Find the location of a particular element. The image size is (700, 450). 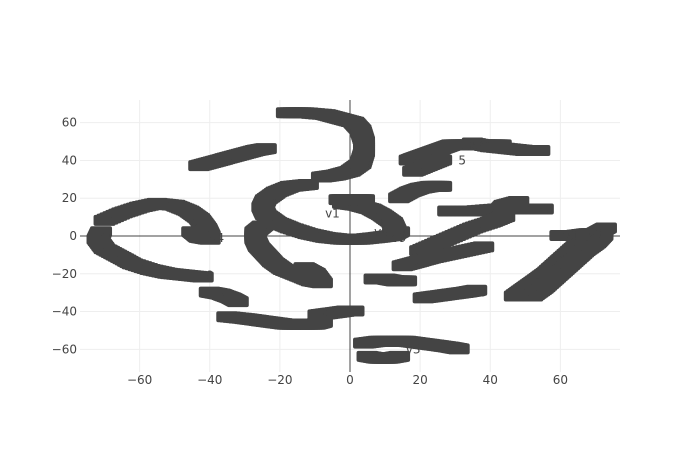

y-tick-label: −20 is located at coordinates (64, 274).